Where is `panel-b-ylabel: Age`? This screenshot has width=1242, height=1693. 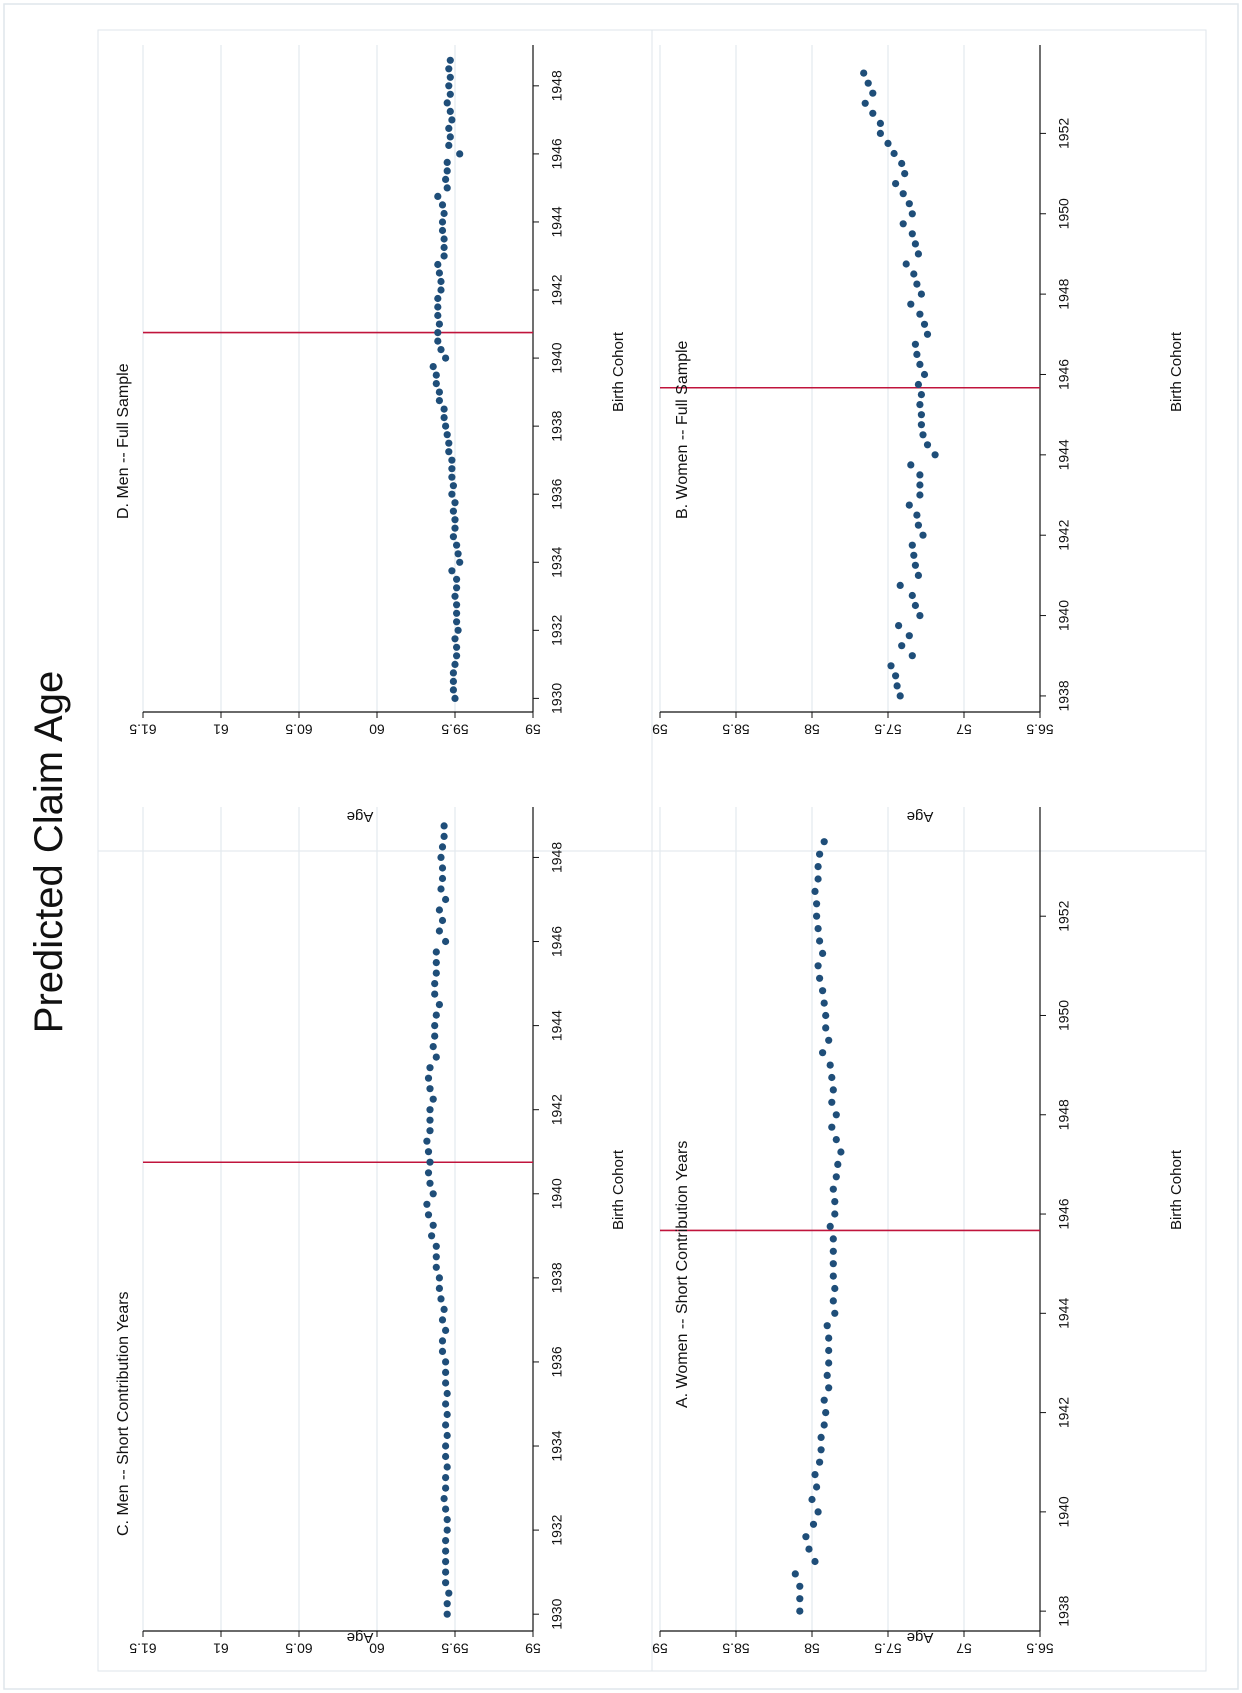
panel-b-ylabel: Age is located at coordinates (920, 816).